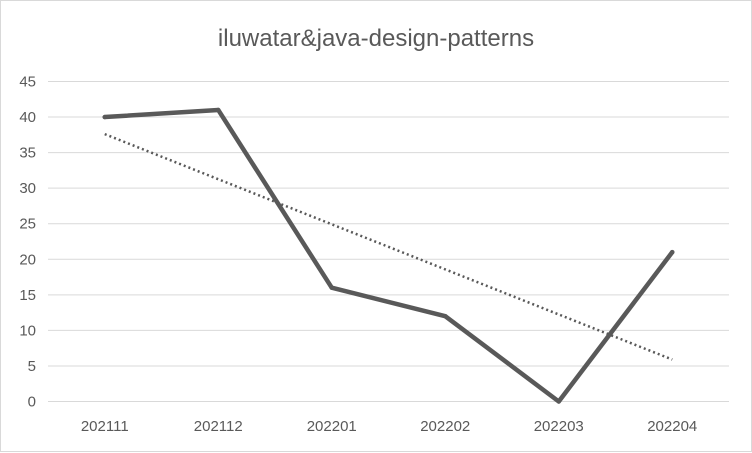  What do you see at coordinates (559, 426) in the screenshot?
I see `x-tick-label: 202203` at bounding box center [559, 426].